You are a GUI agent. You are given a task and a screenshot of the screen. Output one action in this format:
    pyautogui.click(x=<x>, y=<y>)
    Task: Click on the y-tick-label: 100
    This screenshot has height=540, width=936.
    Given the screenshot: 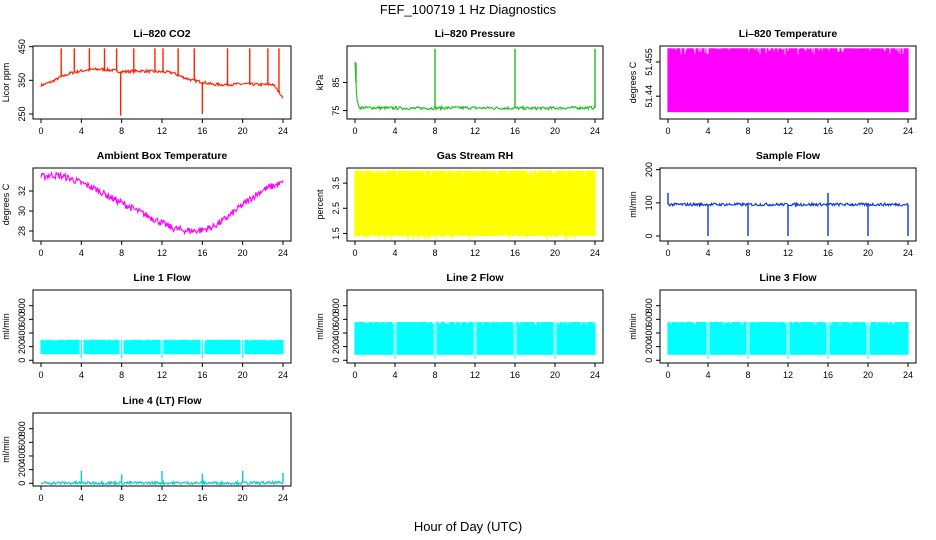 What is the action you would take?
    pyautogui.click(x=649, y=202)
    